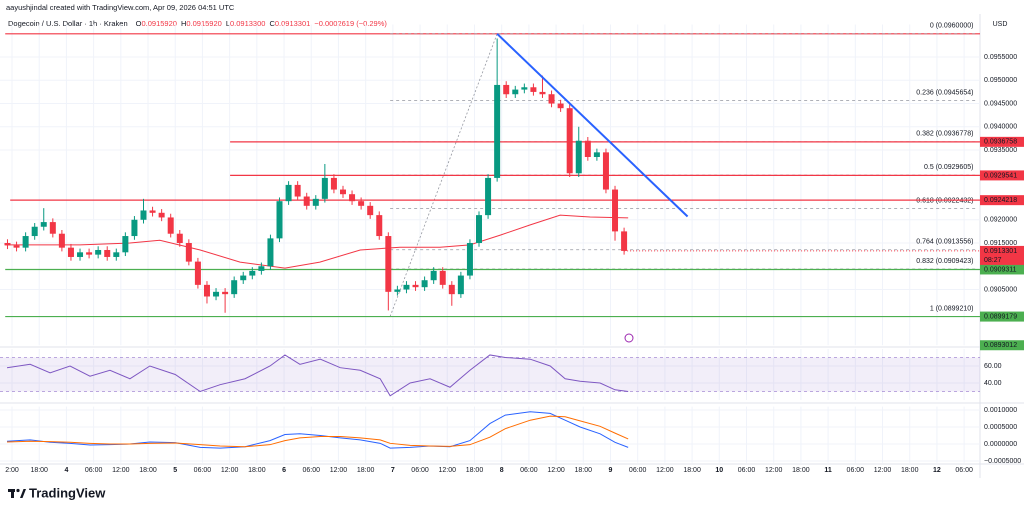 The width and height of the screenshot is (1024, 512). I want to click on y-tick-label: 0.0935000, so click(1000, 150).